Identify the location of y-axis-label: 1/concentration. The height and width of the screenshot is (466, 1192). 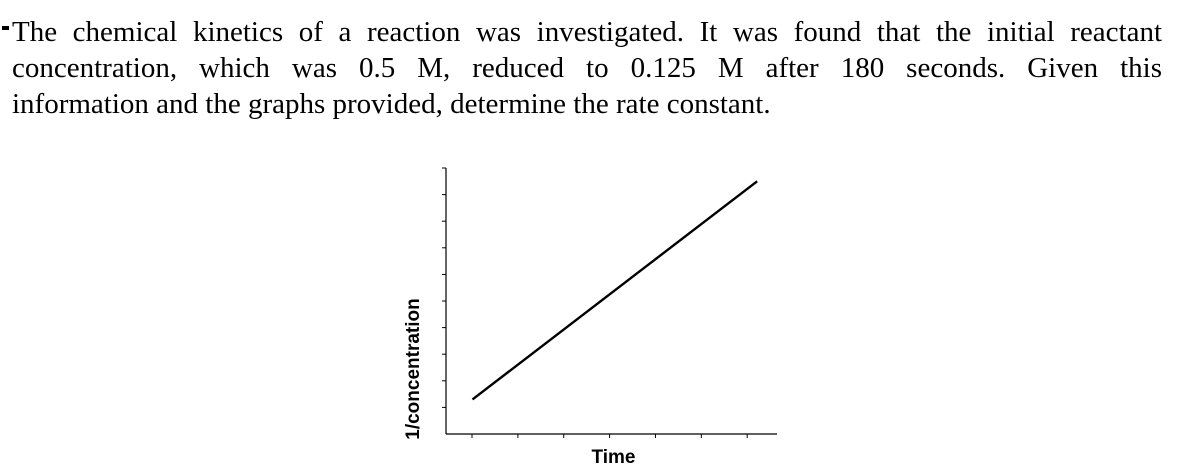
(413, 368).